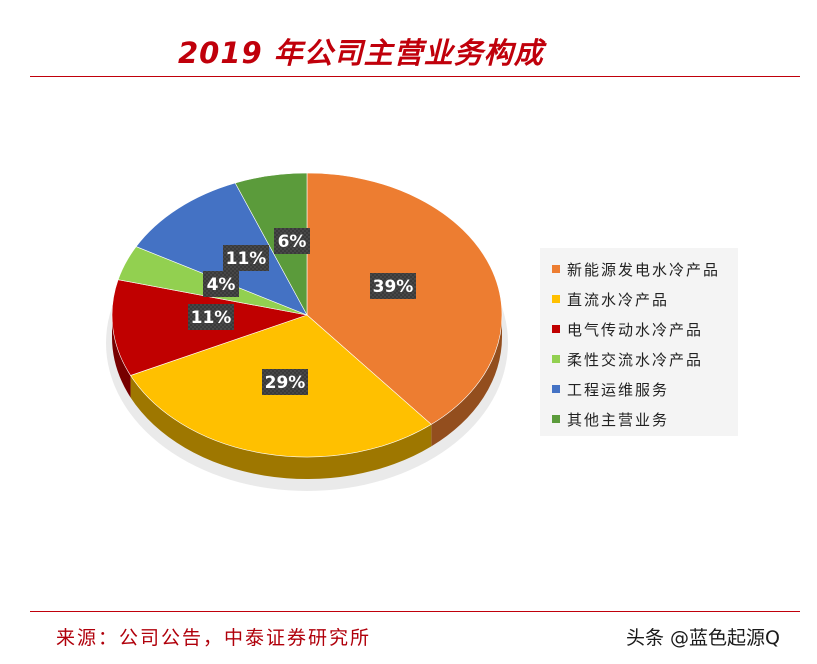 This screenshot has height=664, width=817. What do you see at coordinates (214, 638) in the screenshot?
I see `source-note: 来源：公司公告，中泰证券研究所` at bounding box center [214, 638].